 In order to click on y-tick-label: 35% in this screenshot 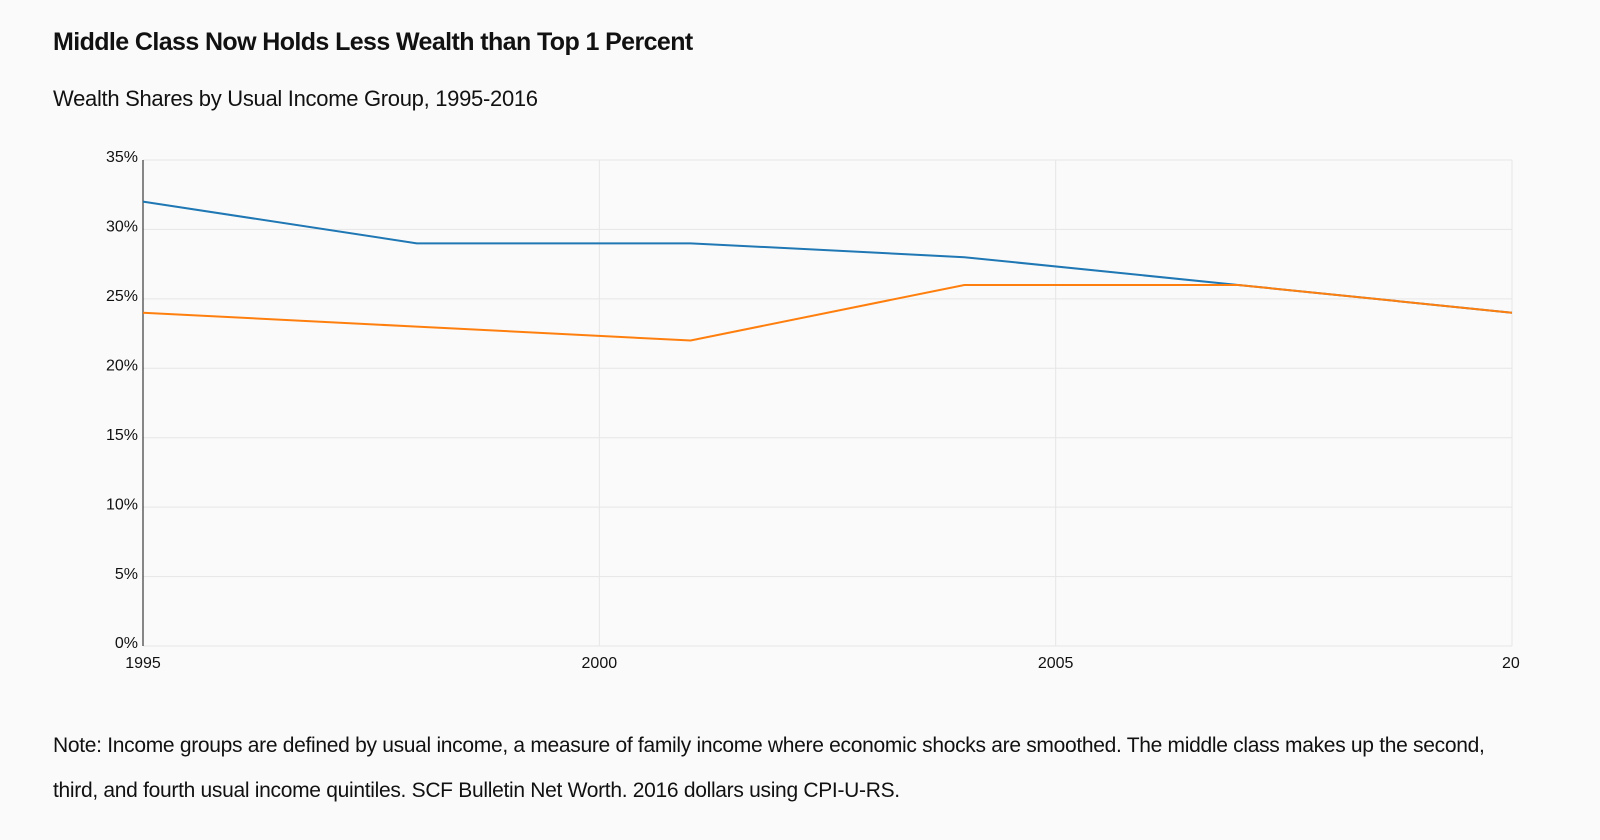, I will do `click(122, 157)`.